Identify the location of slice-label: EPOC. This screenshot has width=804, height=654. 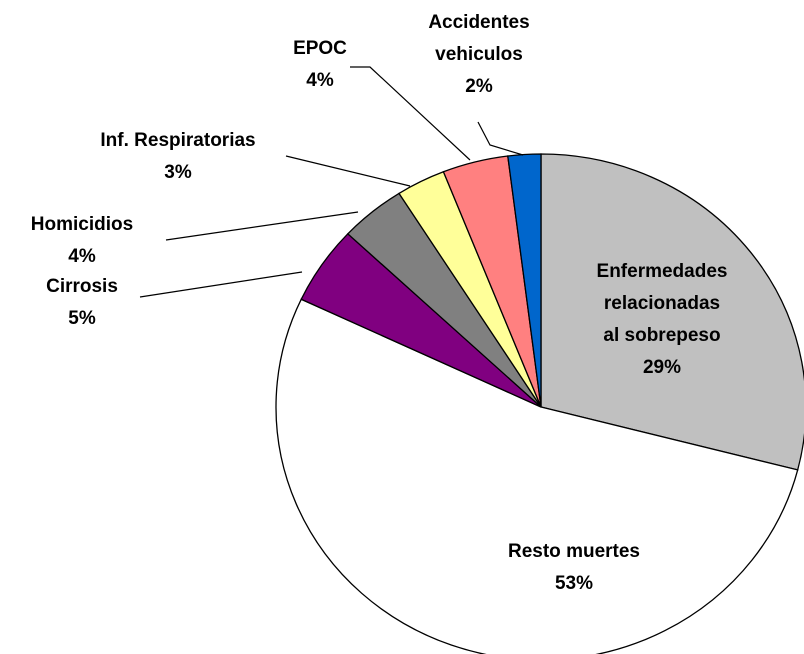
(320, 48).